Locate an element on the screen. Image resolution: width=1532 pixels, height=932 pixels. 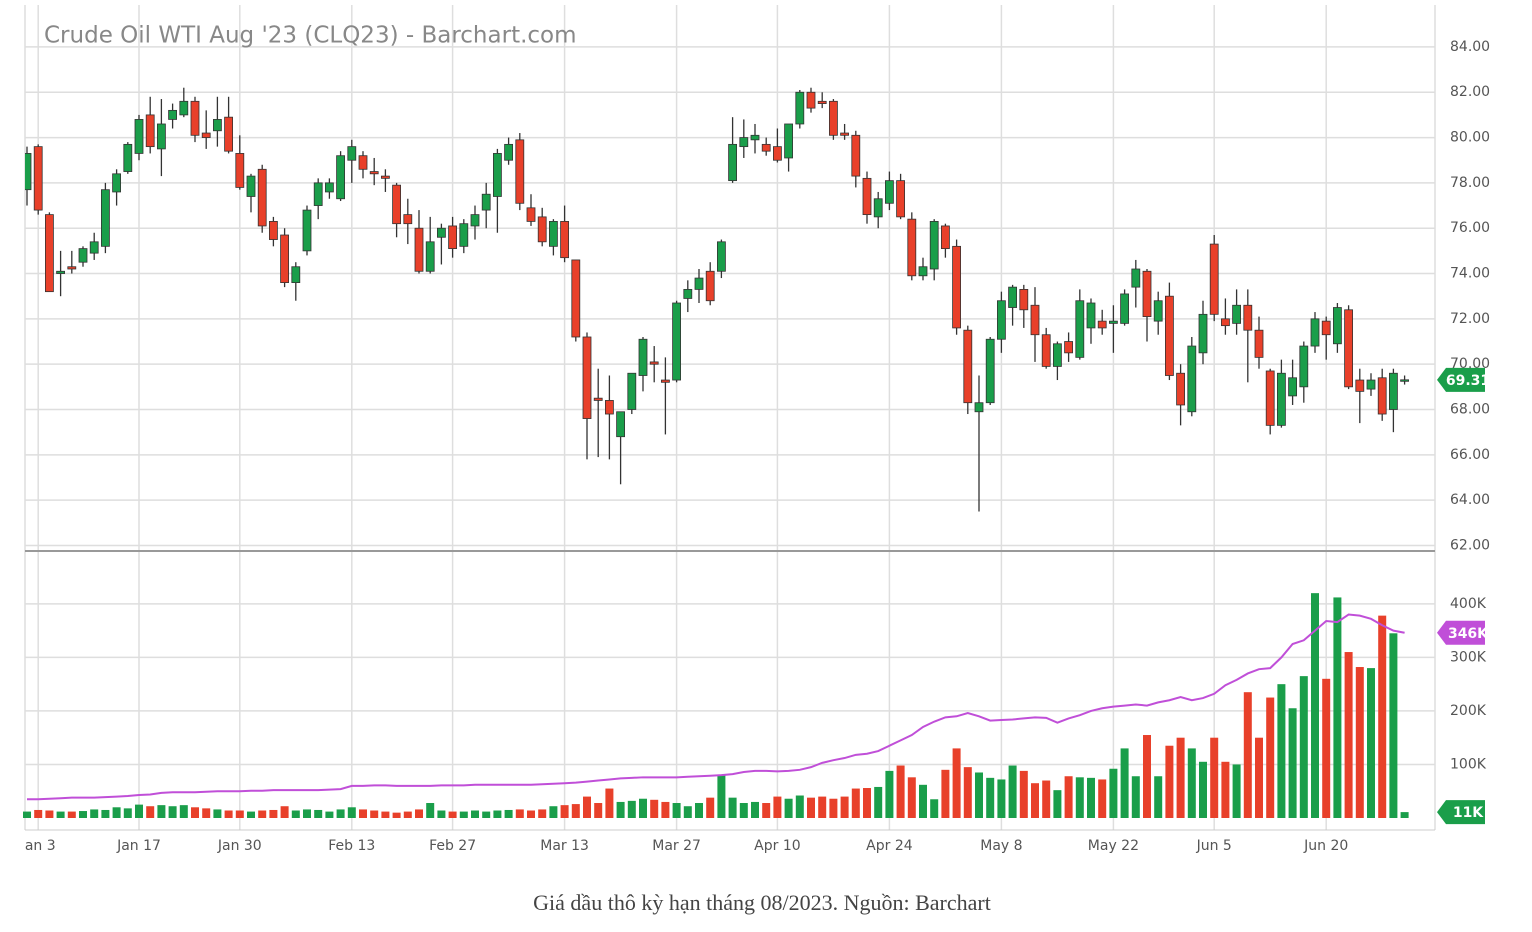
x-tick-label: Jun 5 is located at coordinates (1214, 846).